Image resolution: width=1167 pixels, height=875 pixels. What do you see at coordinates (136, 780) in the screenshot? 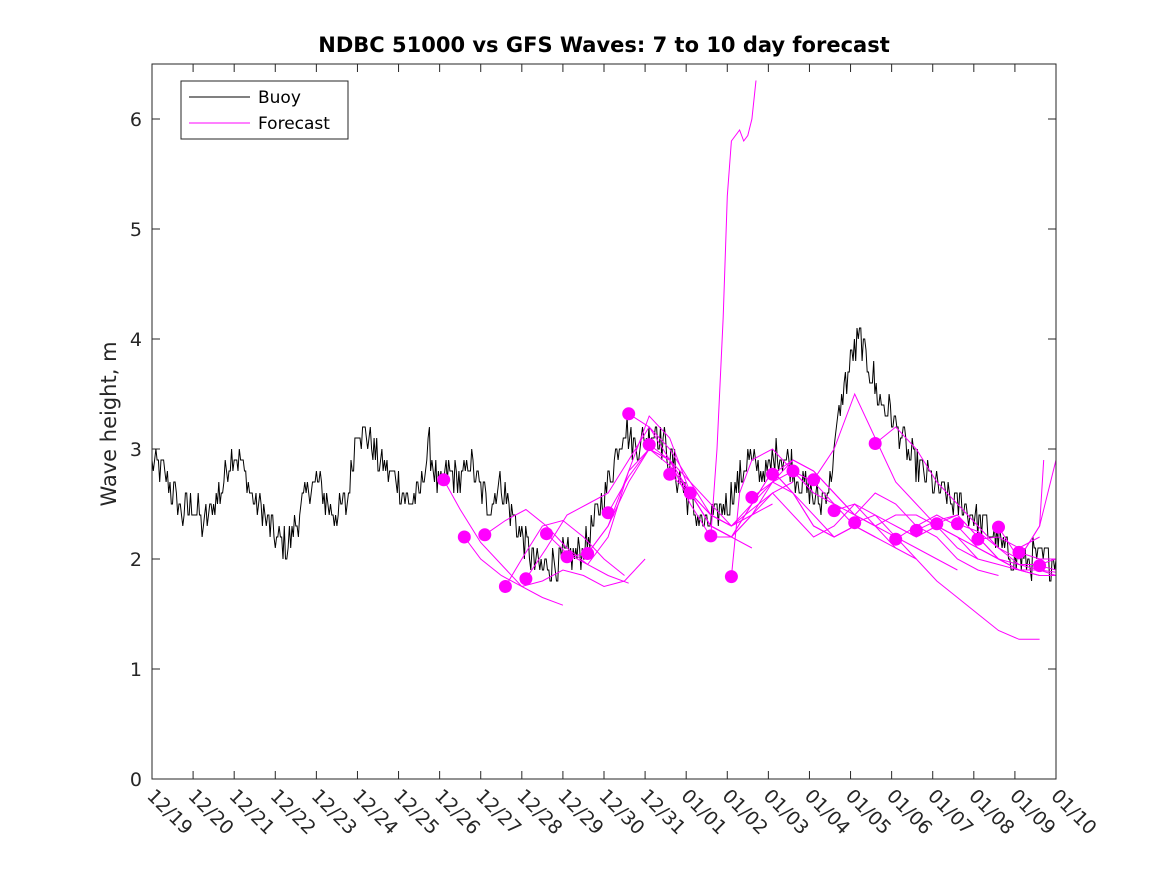
I see `y-tick-label: 0` at bounding box center [136, 780].